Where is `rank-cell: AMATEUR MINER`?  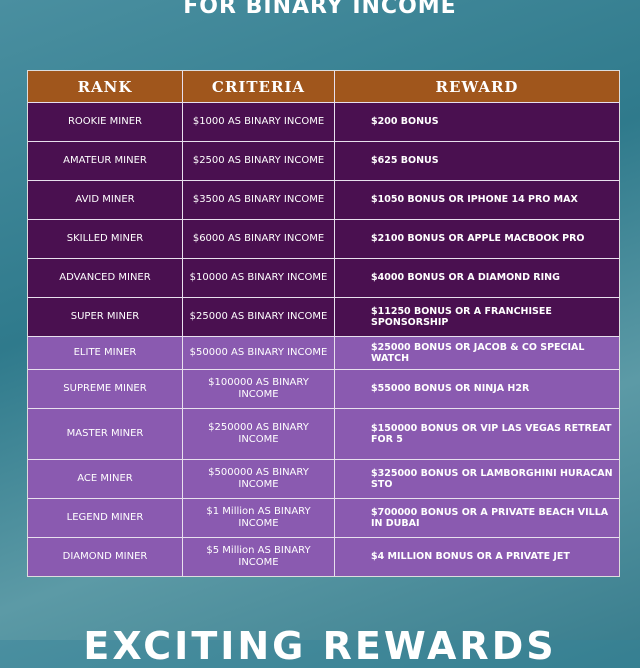
rank-cell: AMATEUR MINER is located at coordinates (105, 160).